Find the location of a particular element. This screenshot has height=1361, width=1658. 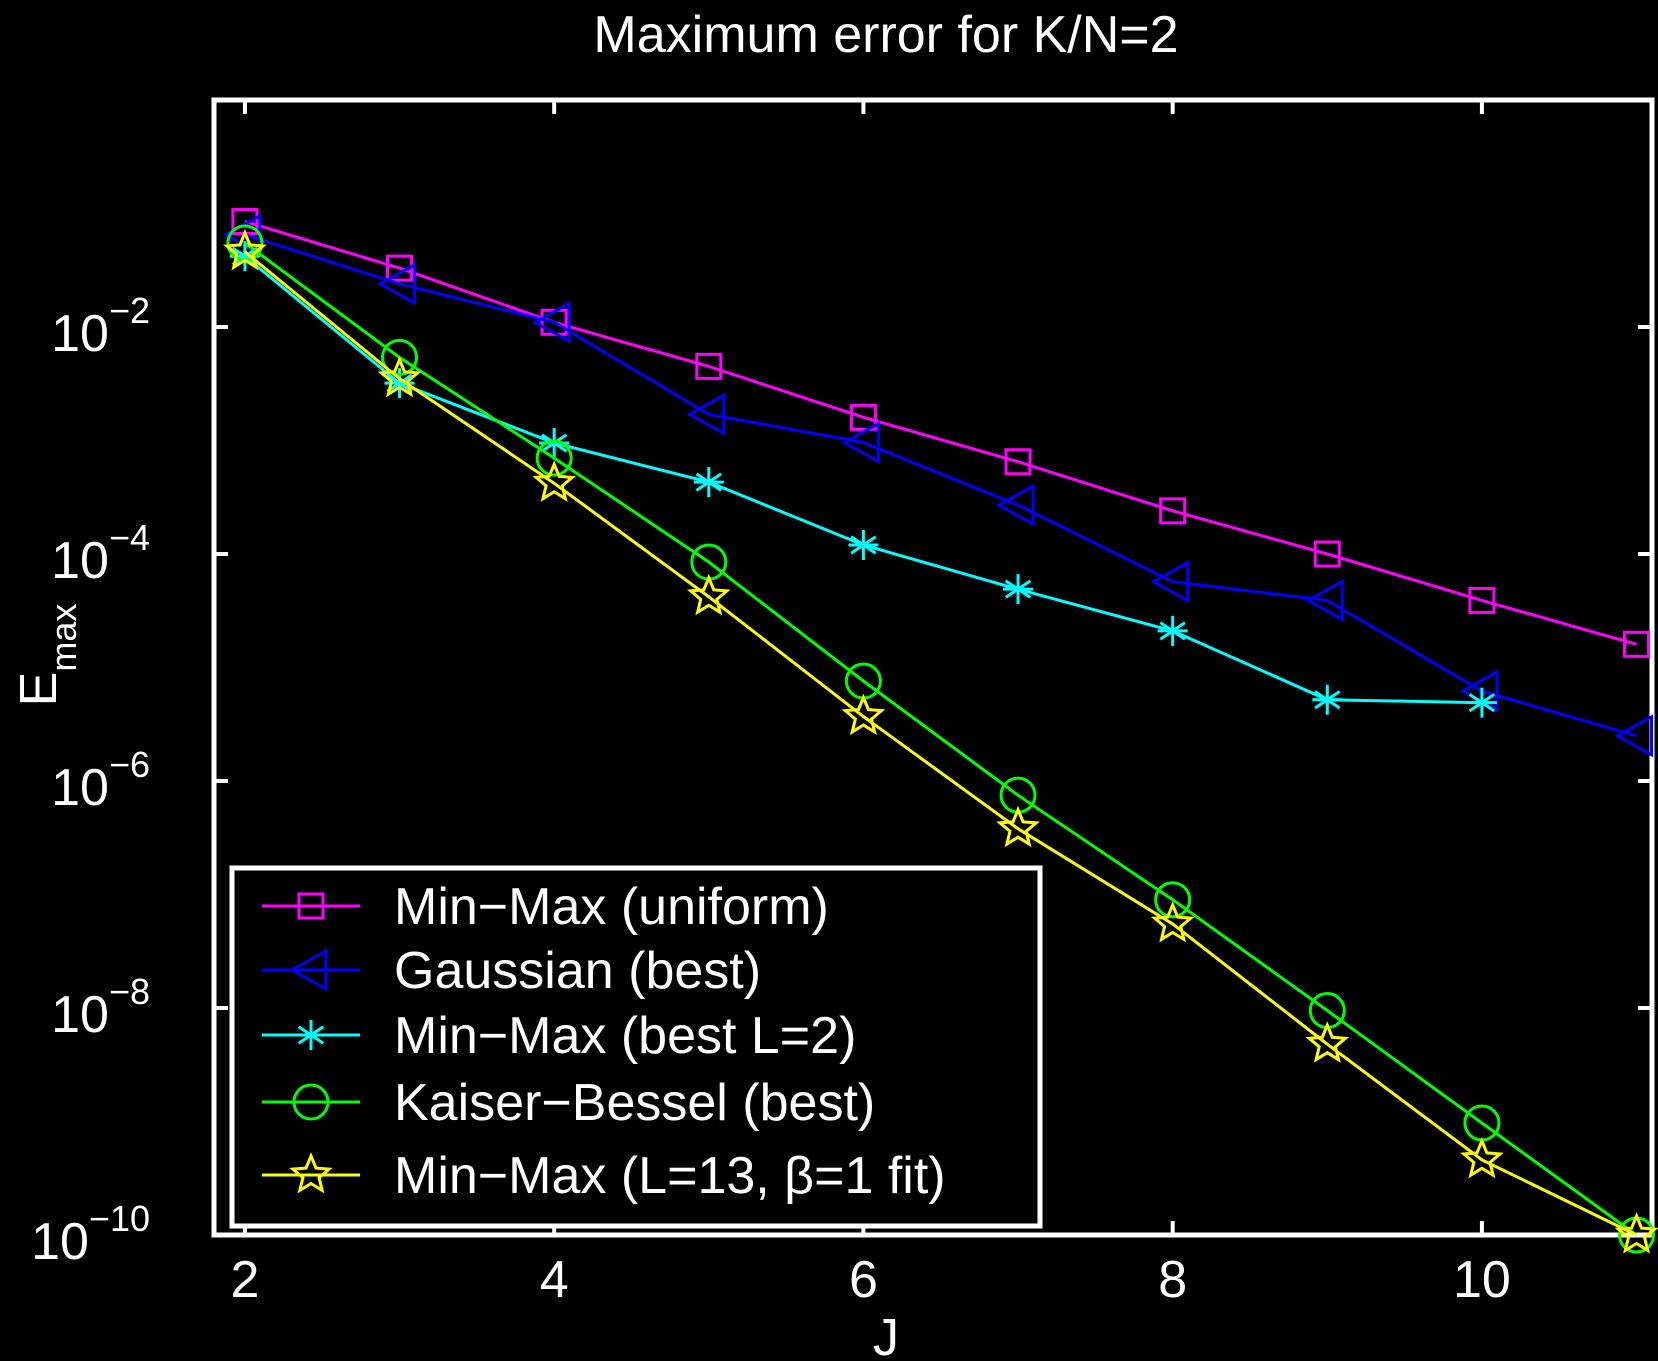

legend-entry: Min−Max (best L=2) is located at coordinates (559, 1036).